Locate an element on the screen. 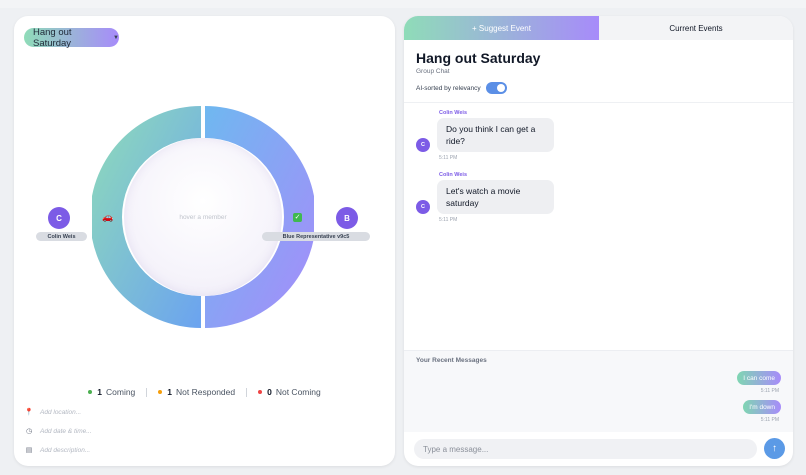 This screenshot has width=806, height=475. arrow-up-icon: ↑ is located at coordinates (774, 448).